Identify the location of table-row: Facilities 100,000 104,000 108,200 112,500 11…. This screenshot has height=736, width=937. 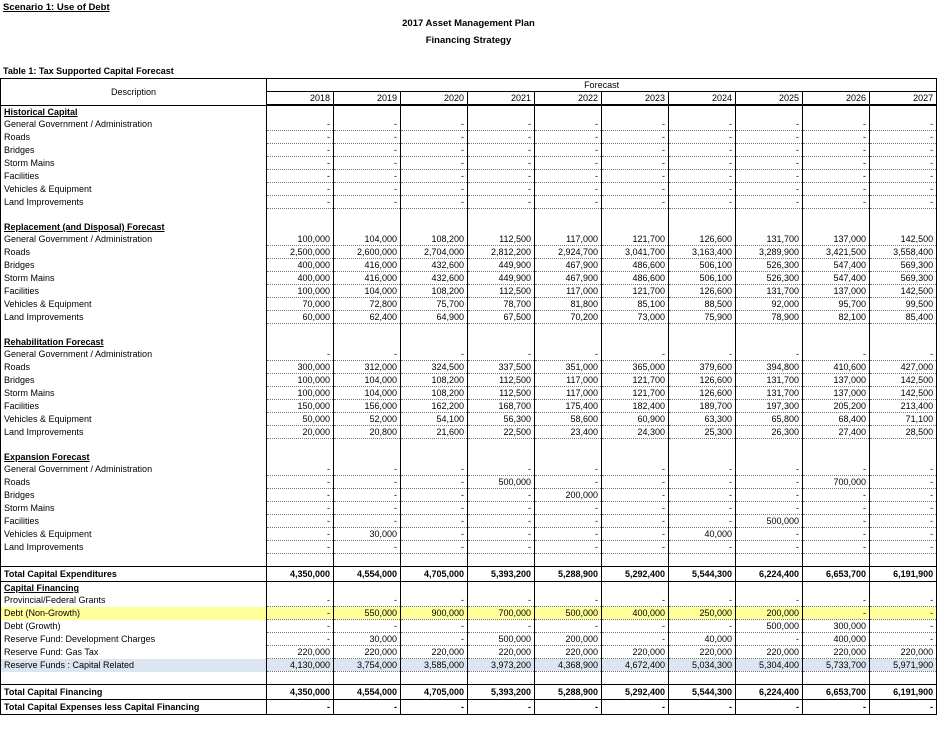
(468, 291).